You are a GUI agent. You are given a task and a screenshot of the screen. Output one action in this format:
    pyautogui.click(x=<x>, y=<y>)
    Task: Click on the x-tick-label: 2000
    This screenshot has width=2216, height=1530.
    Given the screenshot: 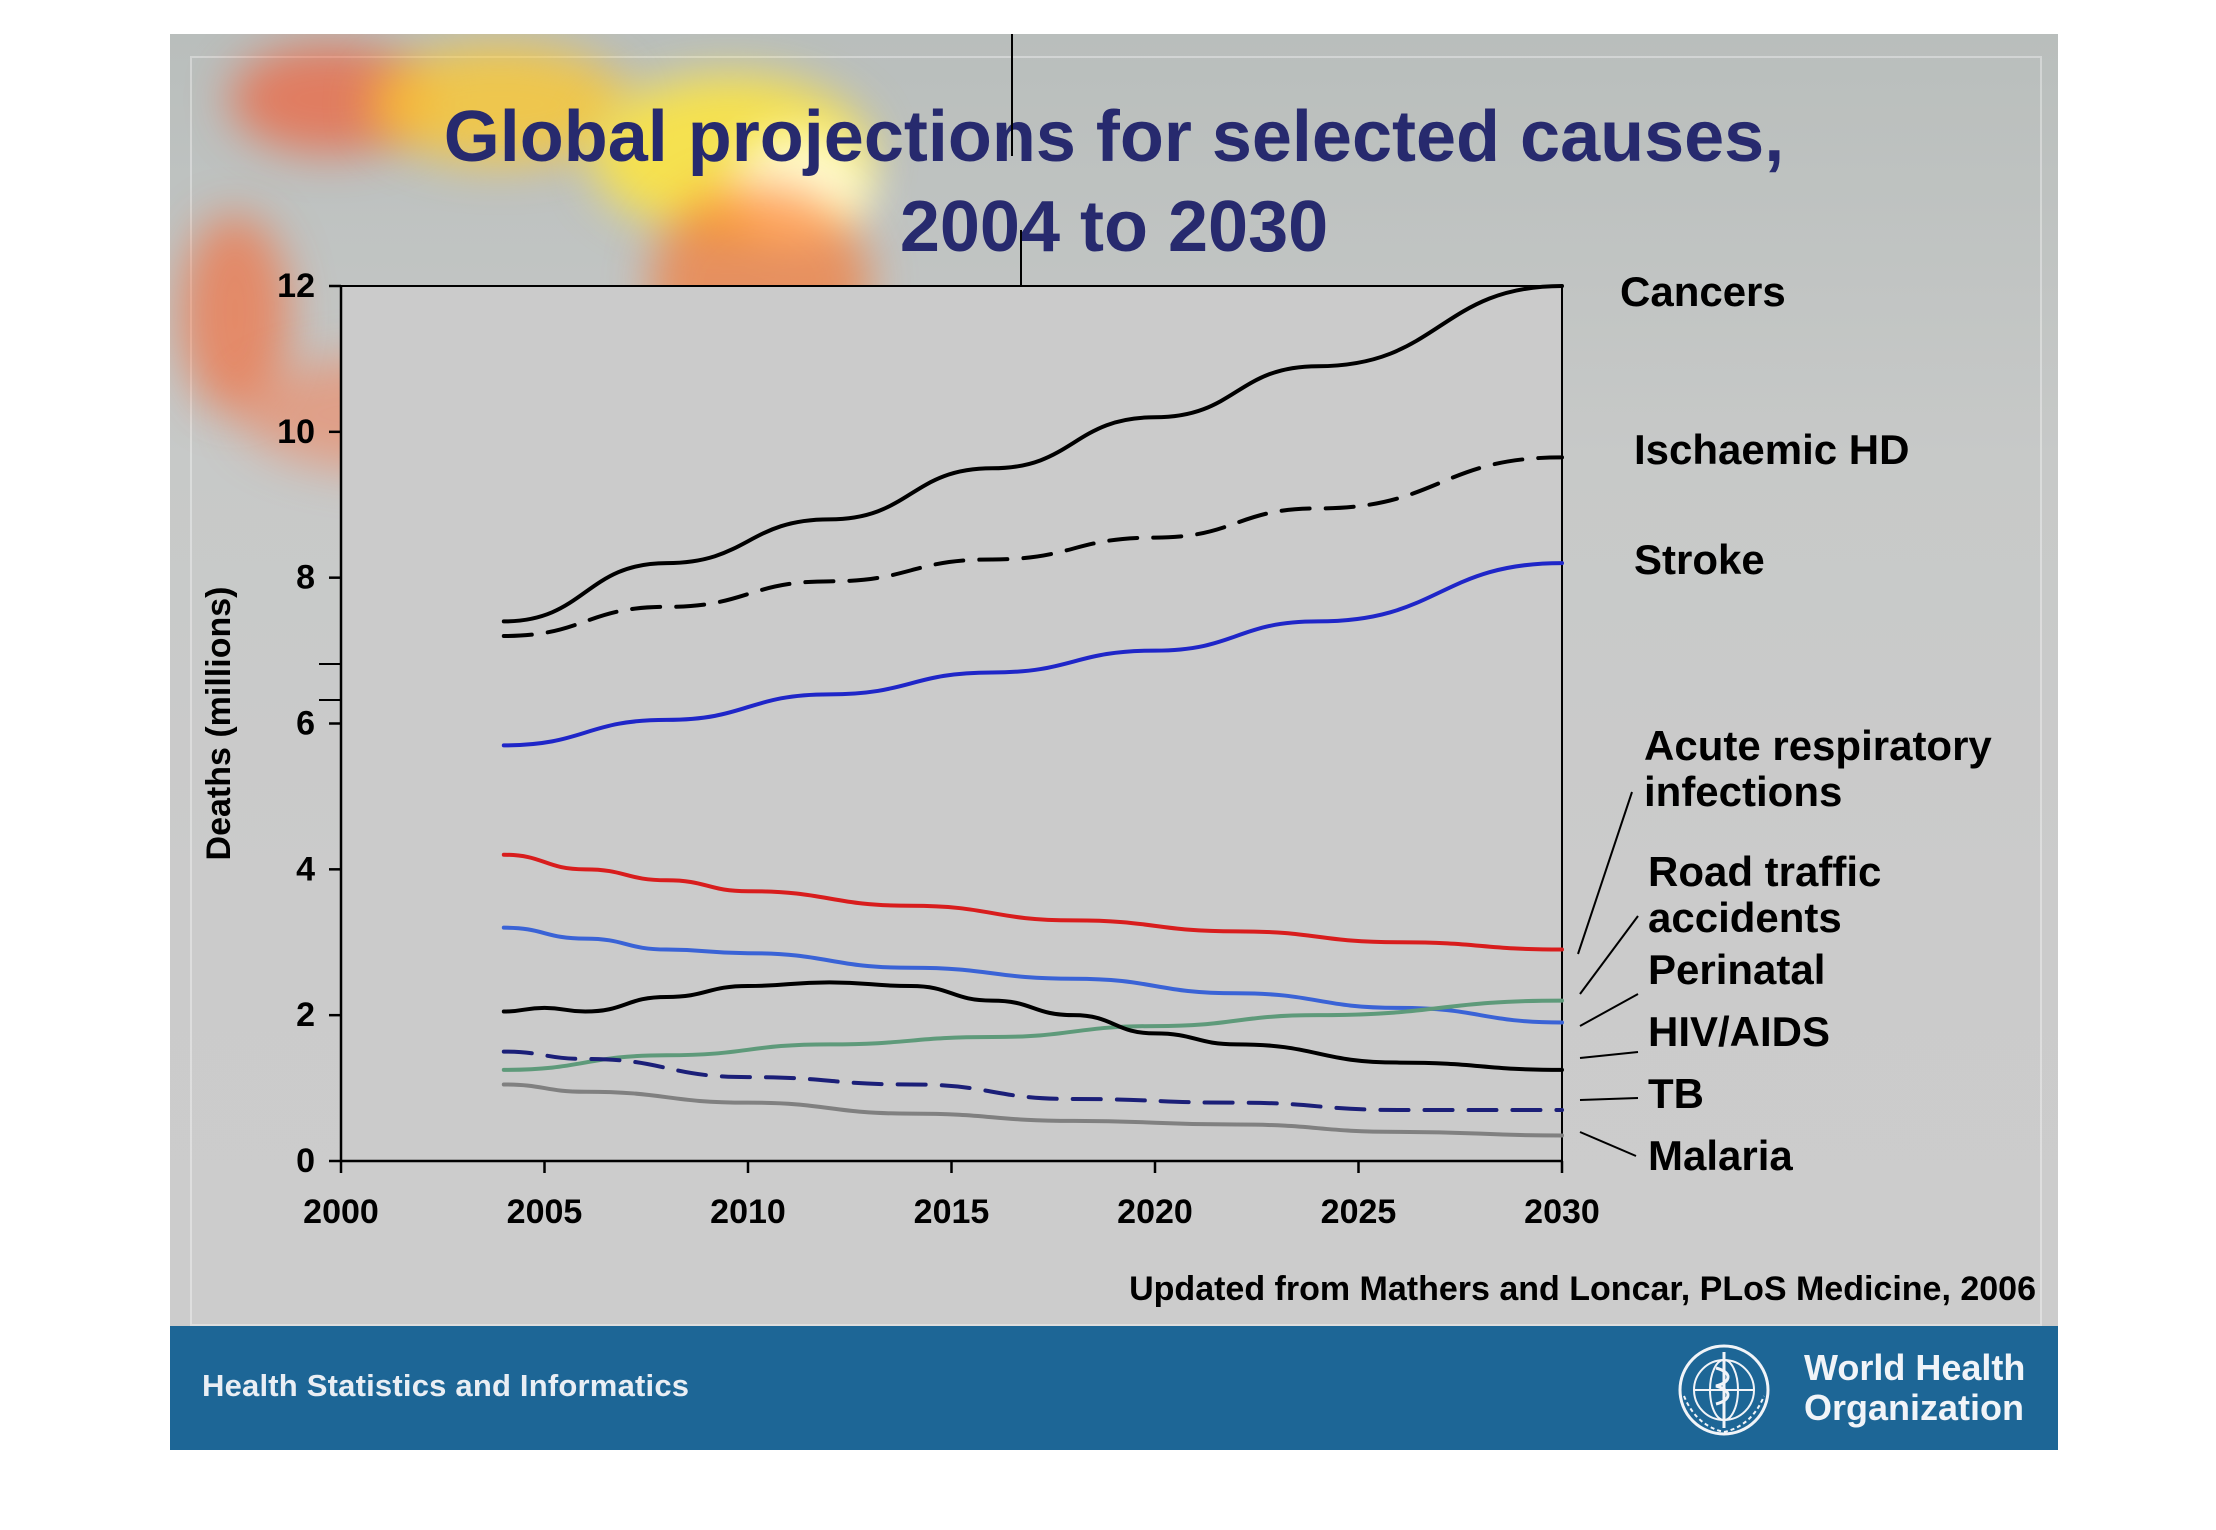 What is the action you would take?
    pyautogui.click(x=341, y=1212)
    